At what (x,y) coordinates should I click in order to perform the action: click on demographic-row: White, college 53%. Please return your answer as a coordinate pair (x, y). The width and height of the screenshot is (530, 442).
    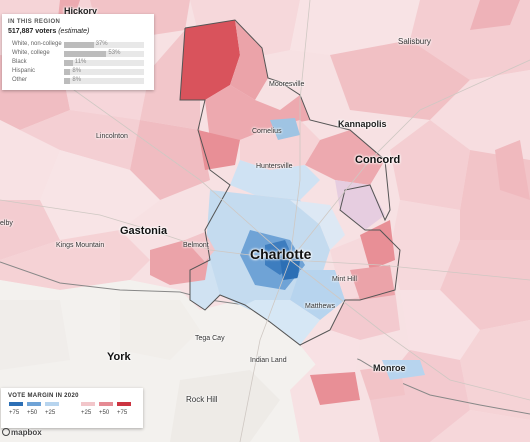
    Looking at the image, I should click on (78, 54).